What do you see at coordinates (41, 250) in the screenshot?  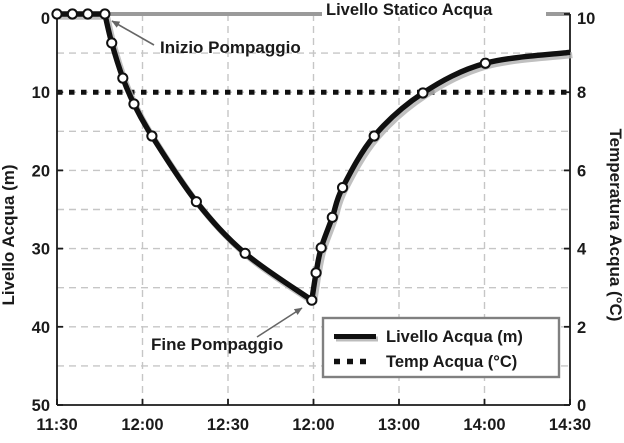 I see `y-left-tick-label: 30` at bounding box center [41, 250].